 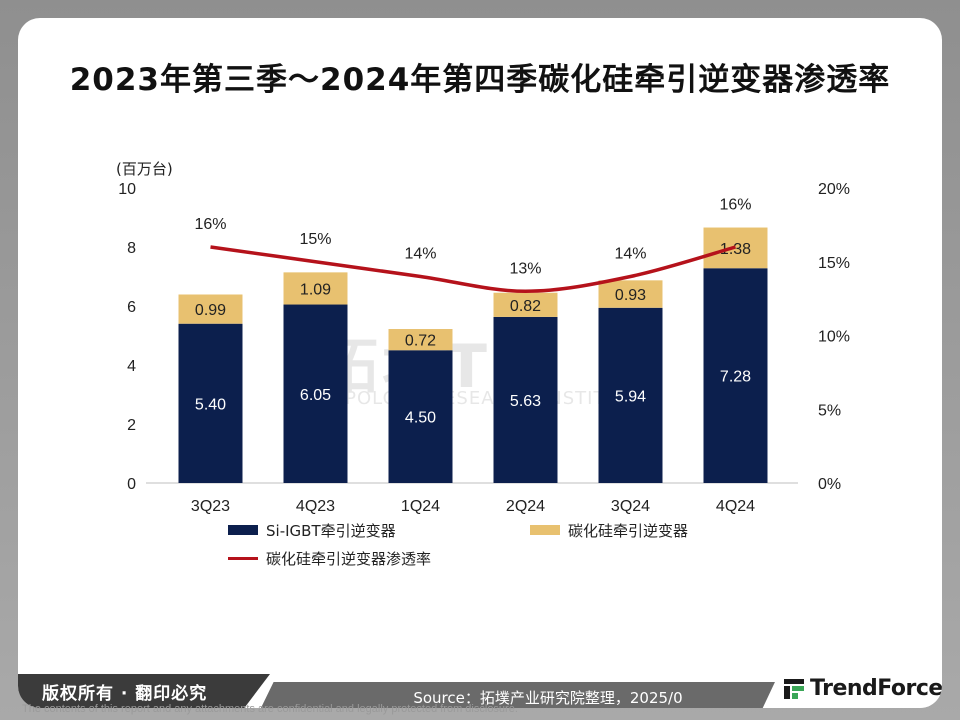 I want to click on legend-penetration-swatch, so click(x=243, y=558).